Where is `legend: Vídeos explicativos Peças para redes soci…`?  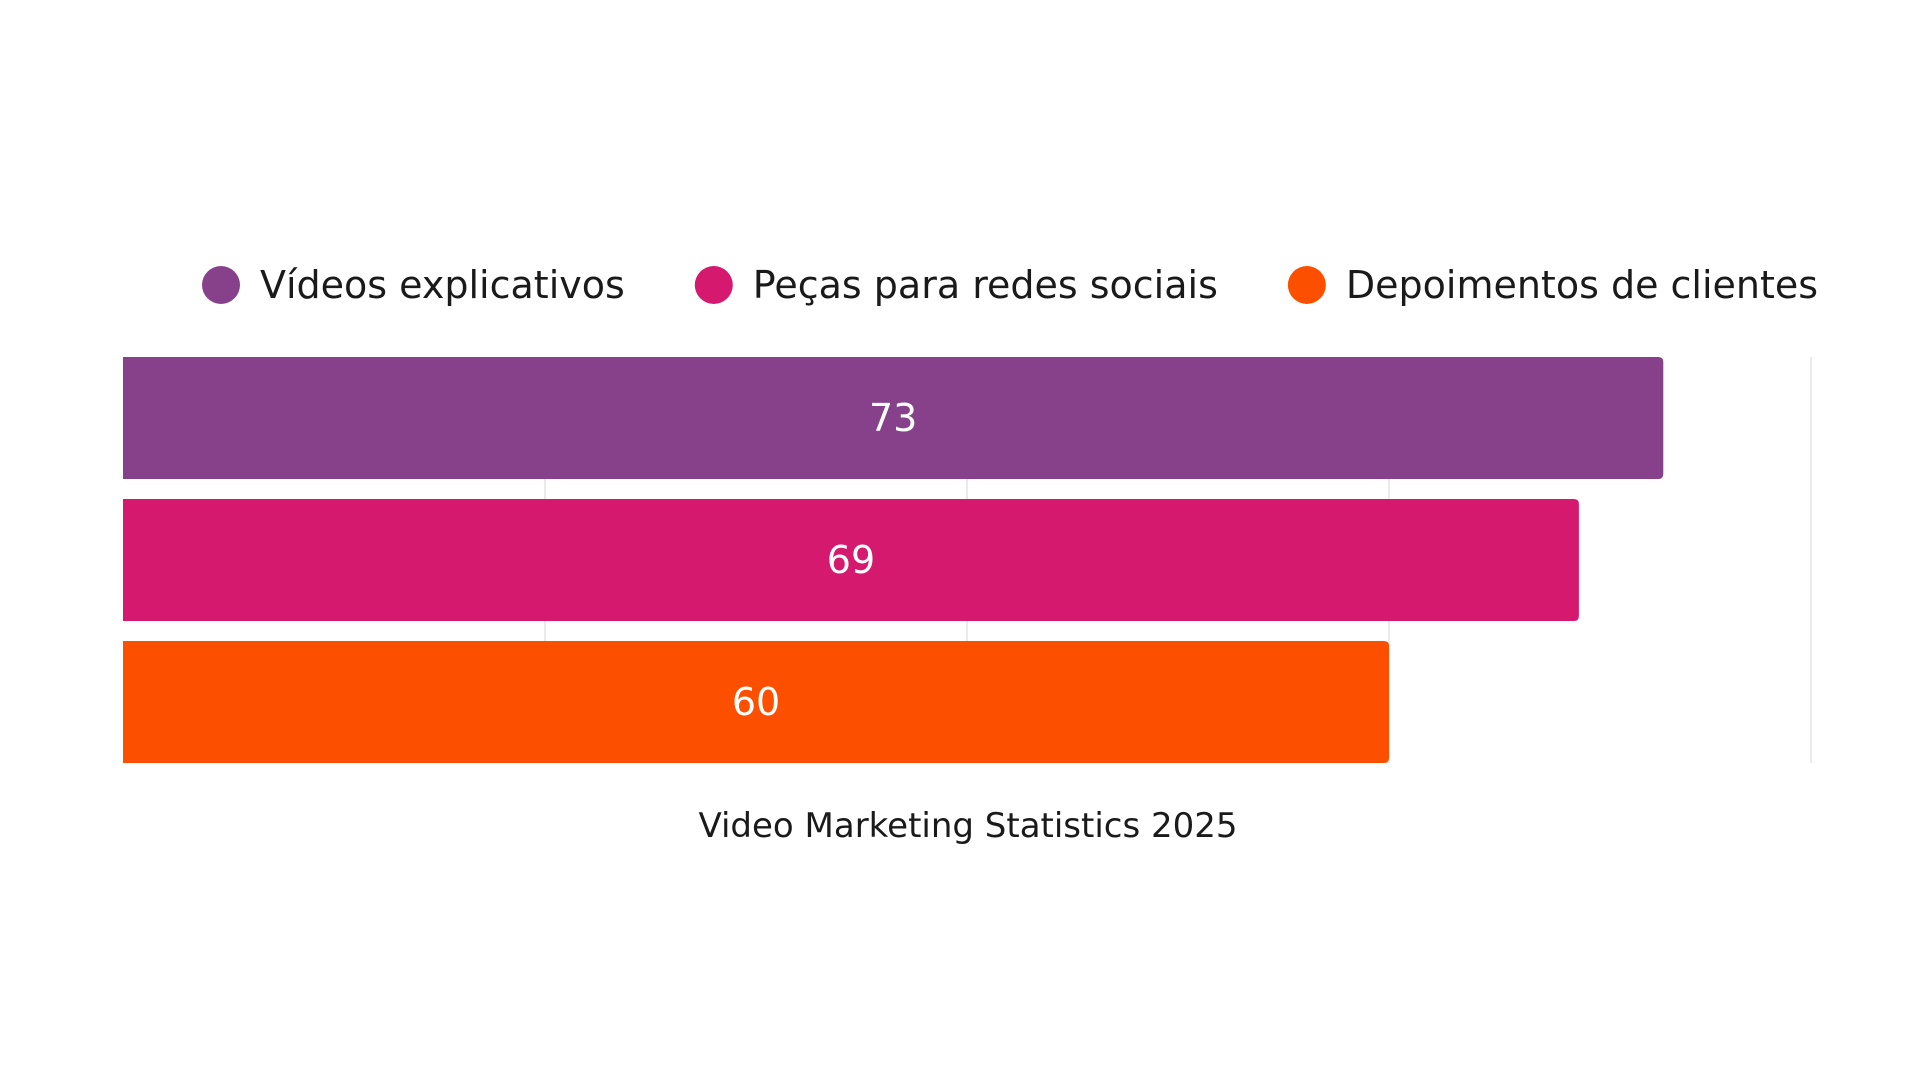 legend: Vídeos explicativos Peças para redes soci… is located at coordinates (1010, 285).